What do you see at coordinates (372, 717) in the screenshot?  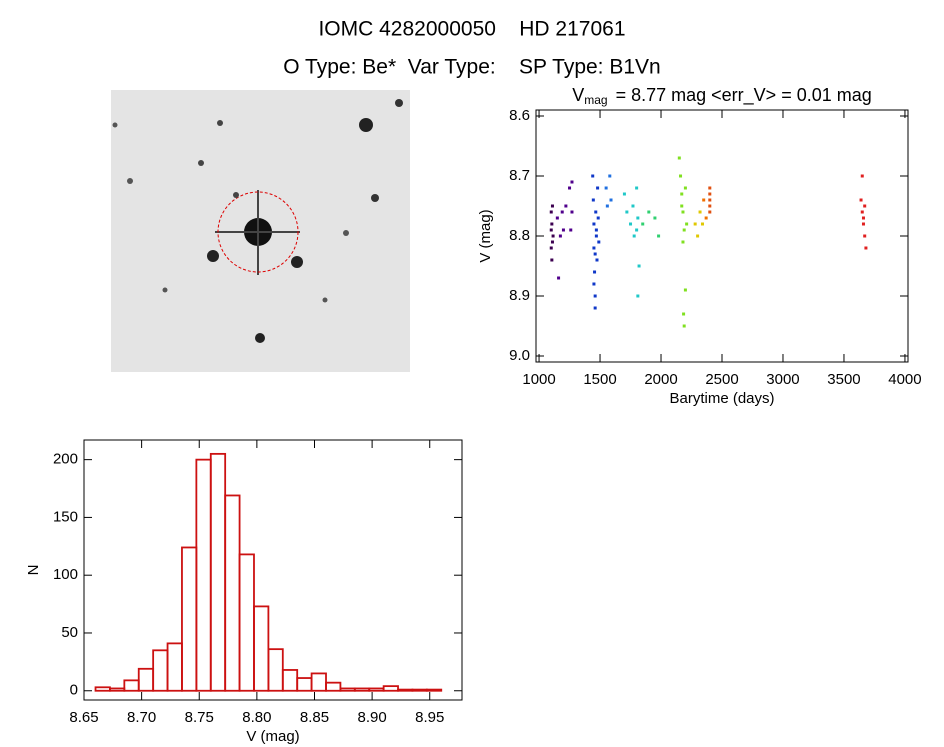 I see `x-tick-label: 8.90` at bounding box center [372, 717].